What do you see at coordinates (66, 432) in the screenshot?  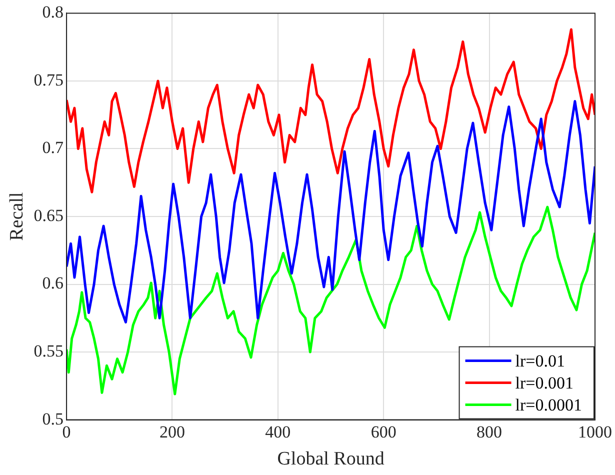 I see `x-tick-label: 0` at bounding box center [66, 432].